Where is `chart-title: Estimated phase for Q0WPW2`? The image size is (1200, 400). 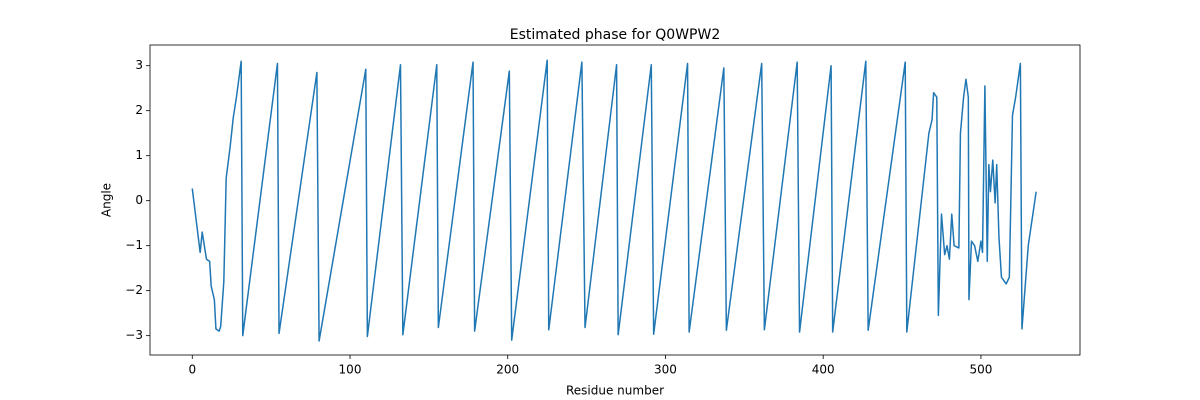 chart-title: Estimated phase for Q0WPW2 is located at coordinates (615, 35).